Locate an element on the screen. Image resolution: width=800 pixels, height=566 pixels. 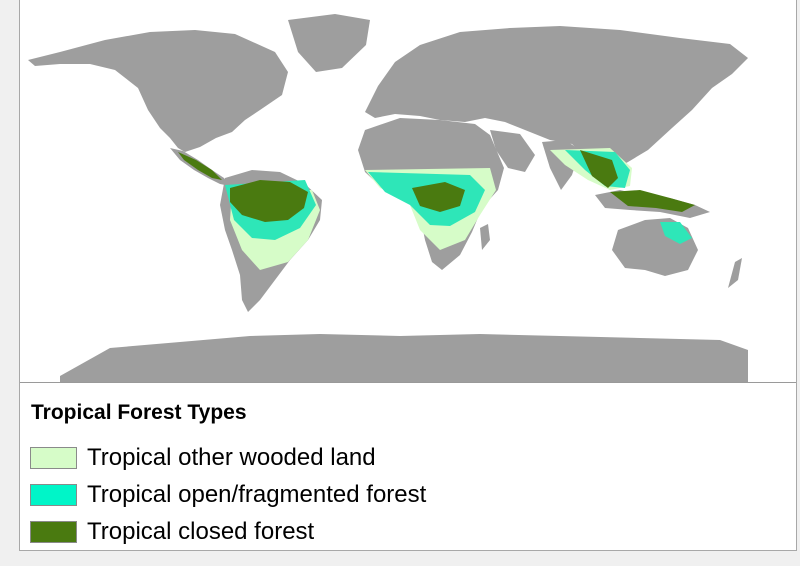
legend-swatch-open-fragmented-forest is located at coordinates (53, 495).